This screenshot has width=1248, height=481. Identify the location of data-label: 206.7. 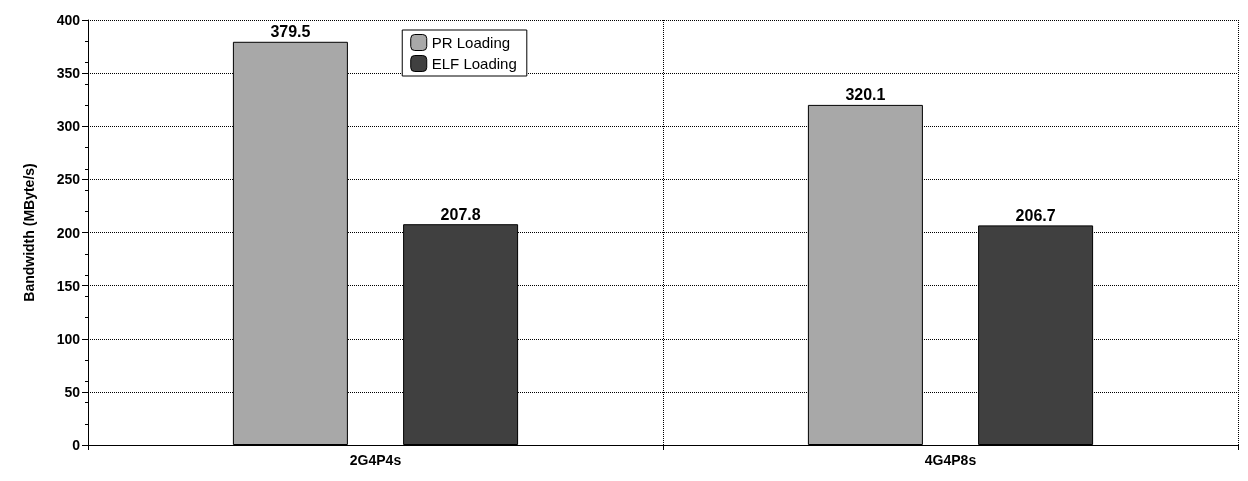
(1035, 215).